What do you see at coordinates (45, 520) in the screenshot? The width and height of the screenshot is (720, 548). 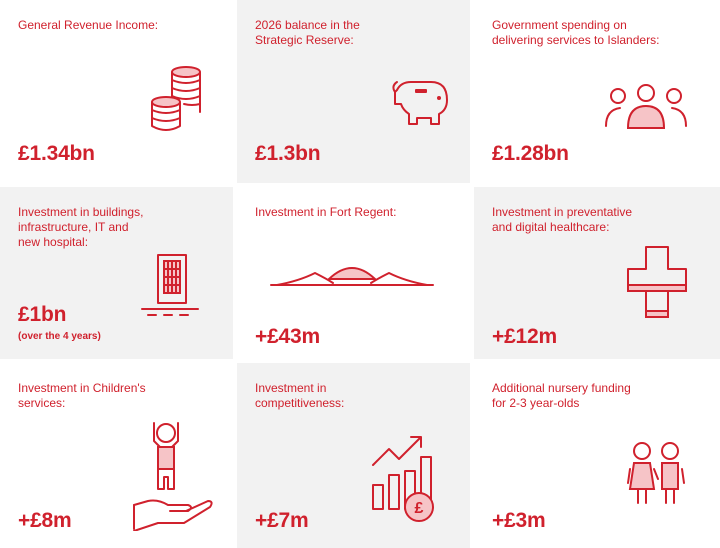 I see `card-value: +£8m` at bounding box center [45, 520].